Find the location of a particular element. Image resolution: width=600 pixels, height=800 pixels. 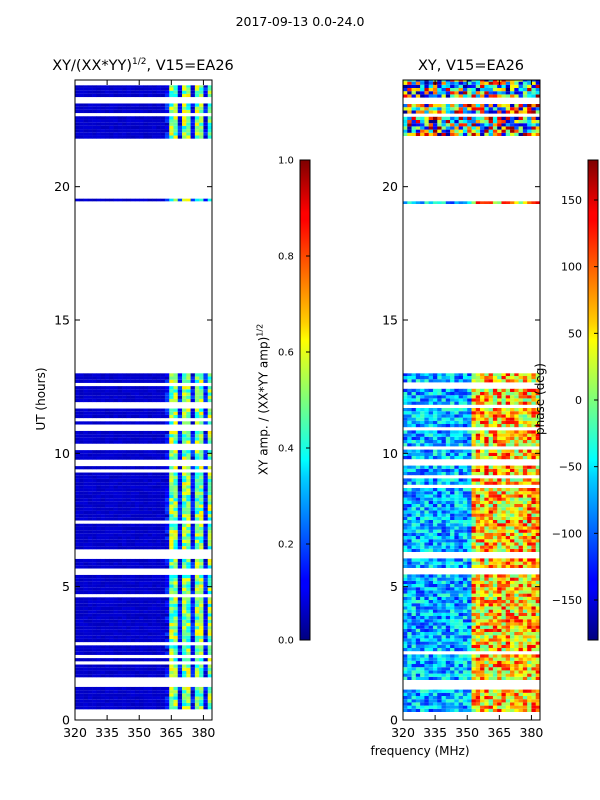

x-tick-label: 365 is located at coordinates (171, 732).